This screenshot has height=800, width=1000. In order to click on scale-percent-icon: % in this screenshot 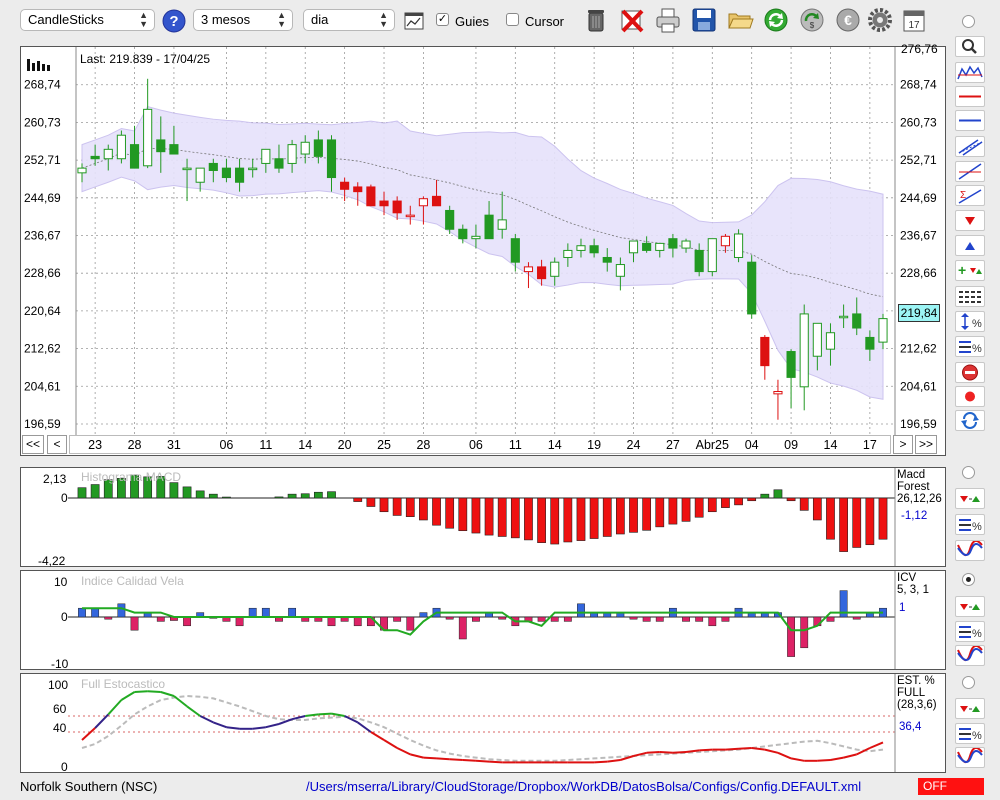, I will do `click(971, 321)`.